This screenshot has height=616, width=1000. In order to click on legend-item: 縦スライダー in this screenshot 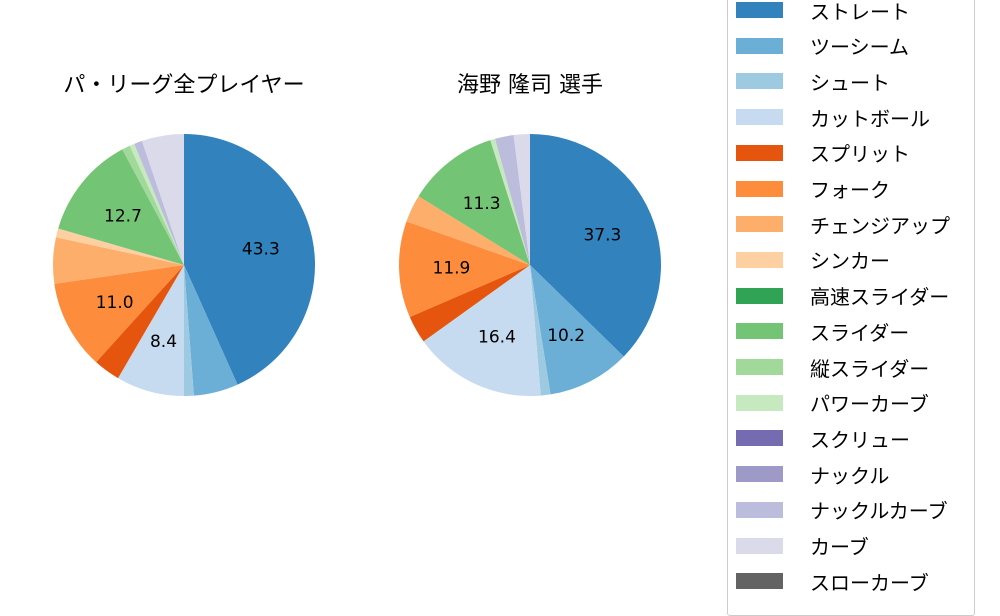, I will do `click(832, 367)`.